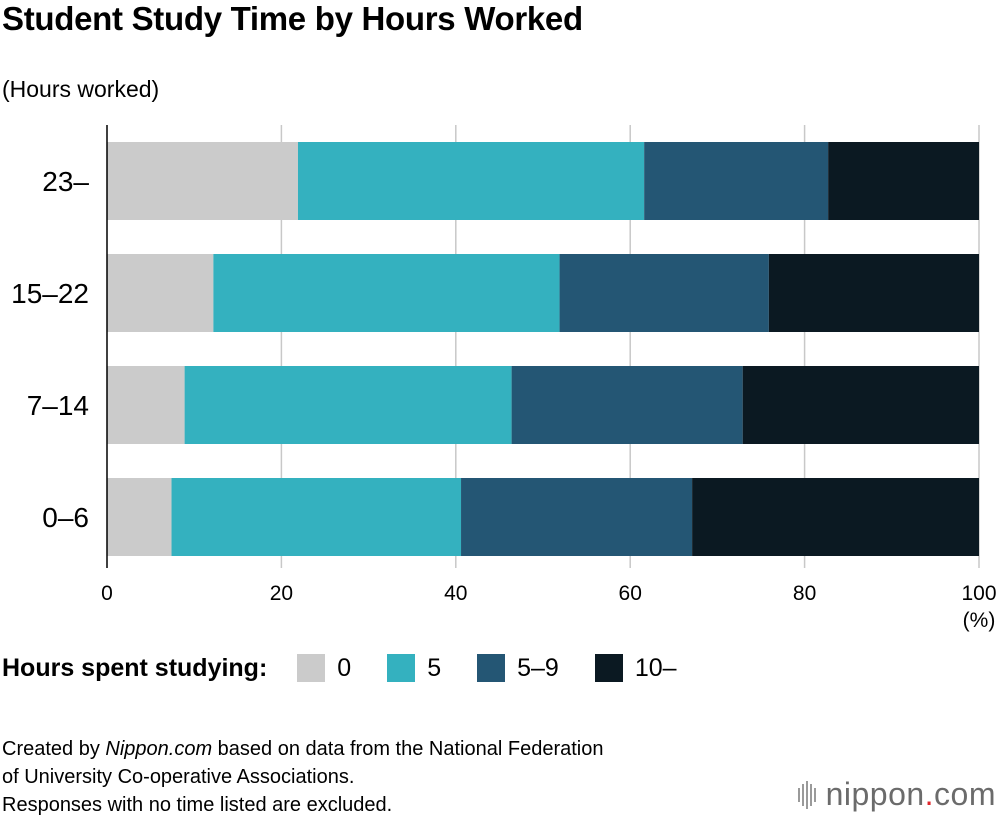 This screenshot has height=819, width=1000. I want to click on x-tick-label-0: 0, so click(107, 593).